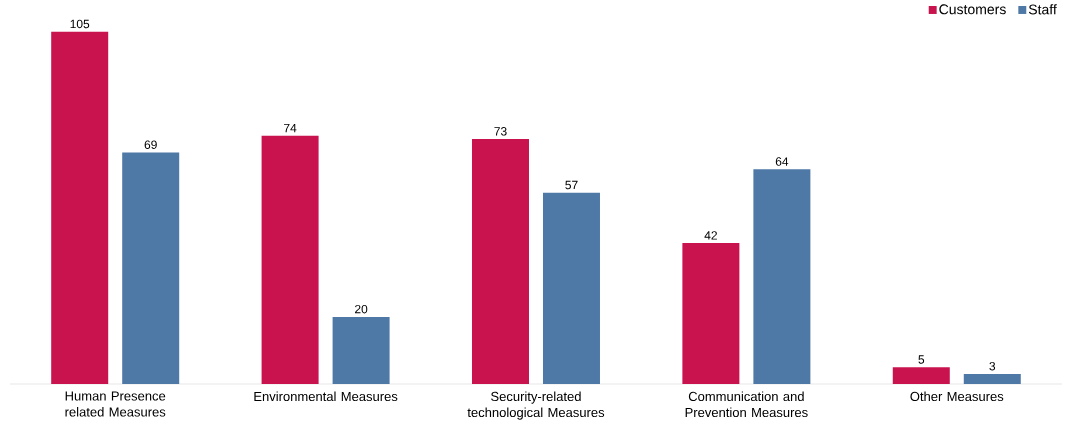 Image resolution: width=1073 pixels, height=441 pixels. Describe the element at coordinates (992, 366) in the screenshot. I see `data-label: 3` at that location.